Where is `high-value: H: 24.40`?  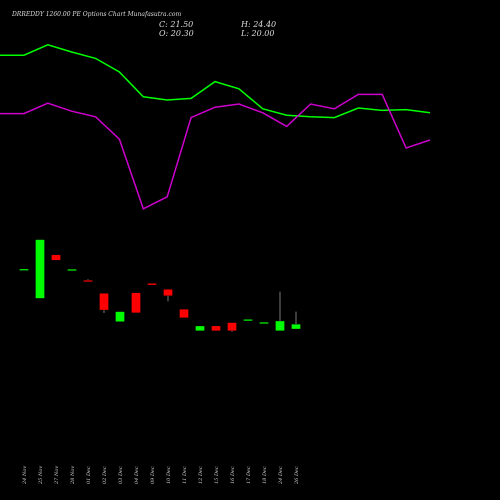 high-value: H: 24.40 is located at coordinates (258, 24).